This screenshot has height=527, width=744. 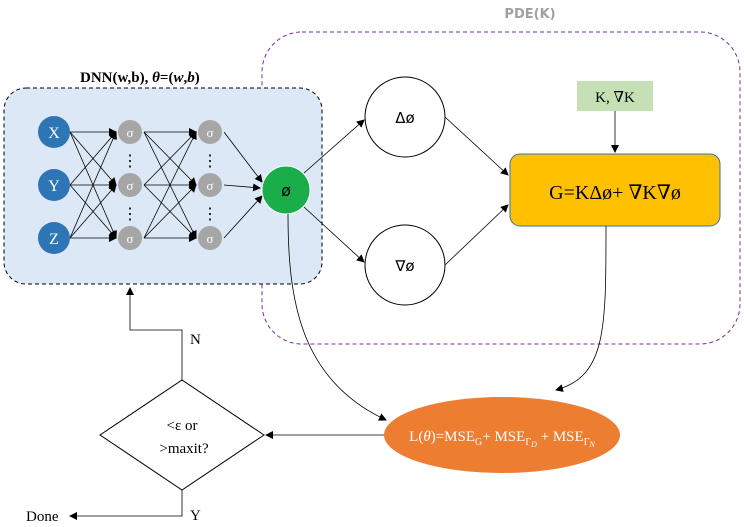 I want to click on input-node-z, so click(x=54, y=238).